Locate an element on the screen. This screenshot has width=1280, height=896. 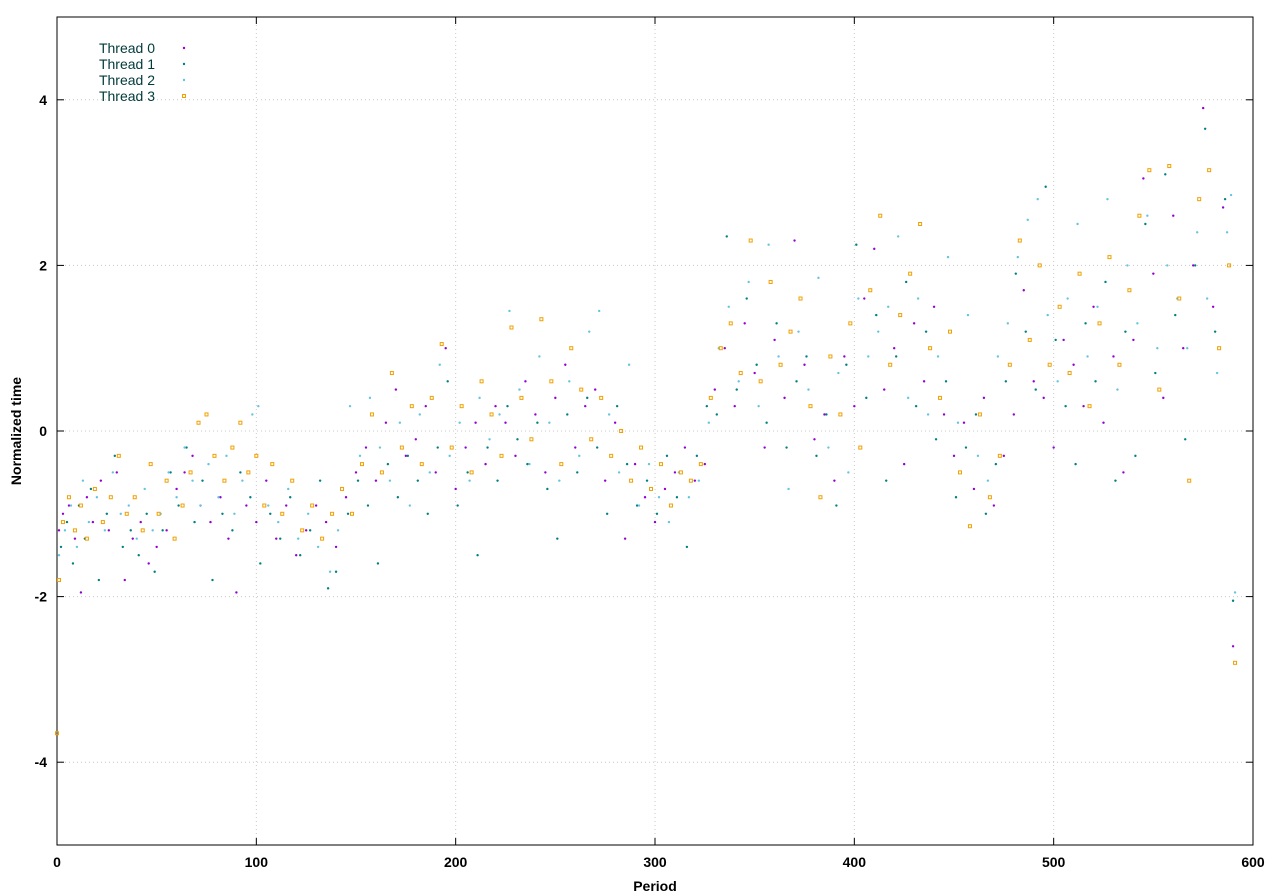
x-tick-label: 400 is located at coordinates (855, 862).